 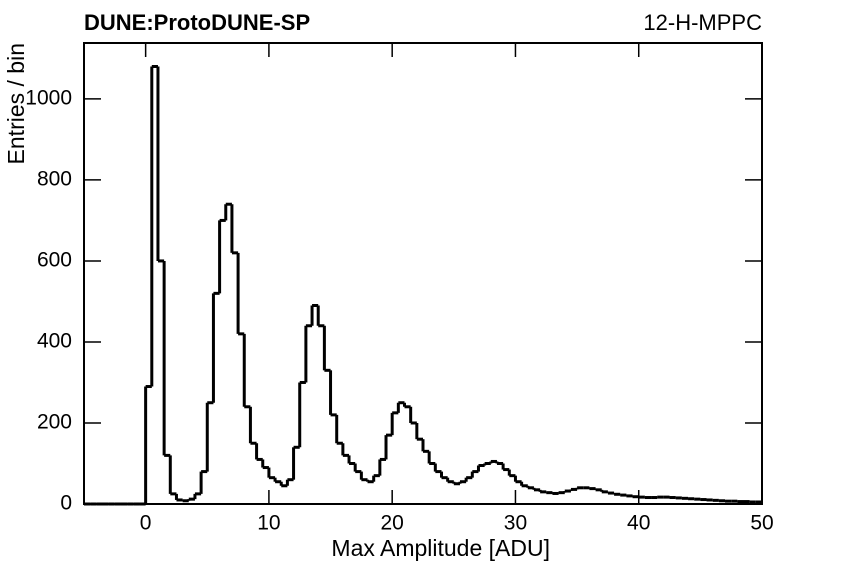 What do you see at coordinates (440, 548) in the screenshot?
I see `x-axis-label: Max Amplitude [ADU]` at bounding box center [440, 548].